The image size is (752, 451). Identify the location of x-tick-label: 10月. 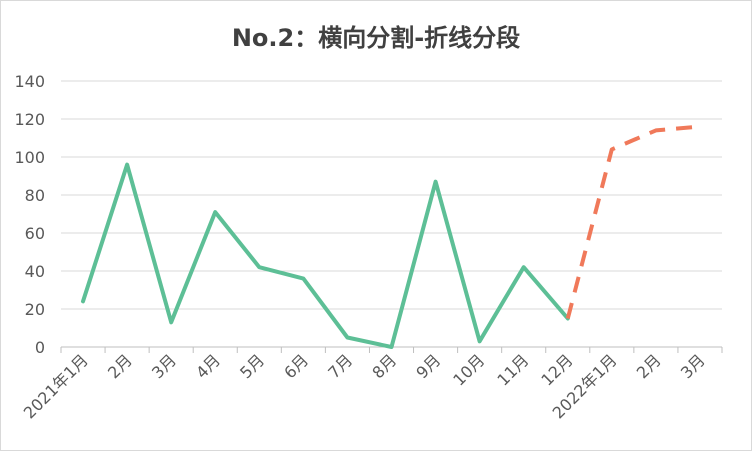
(468, 369).